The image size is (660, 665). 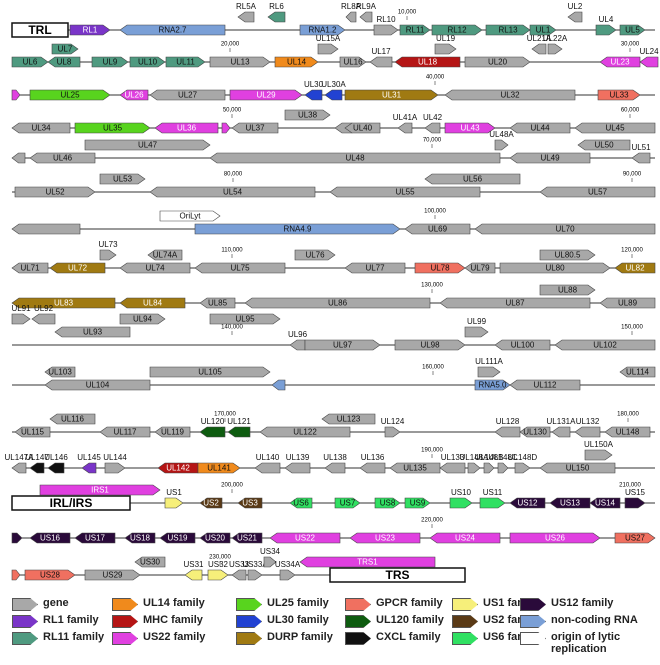 I want to click on gene-label: UL144, so click(x=115, y=457).